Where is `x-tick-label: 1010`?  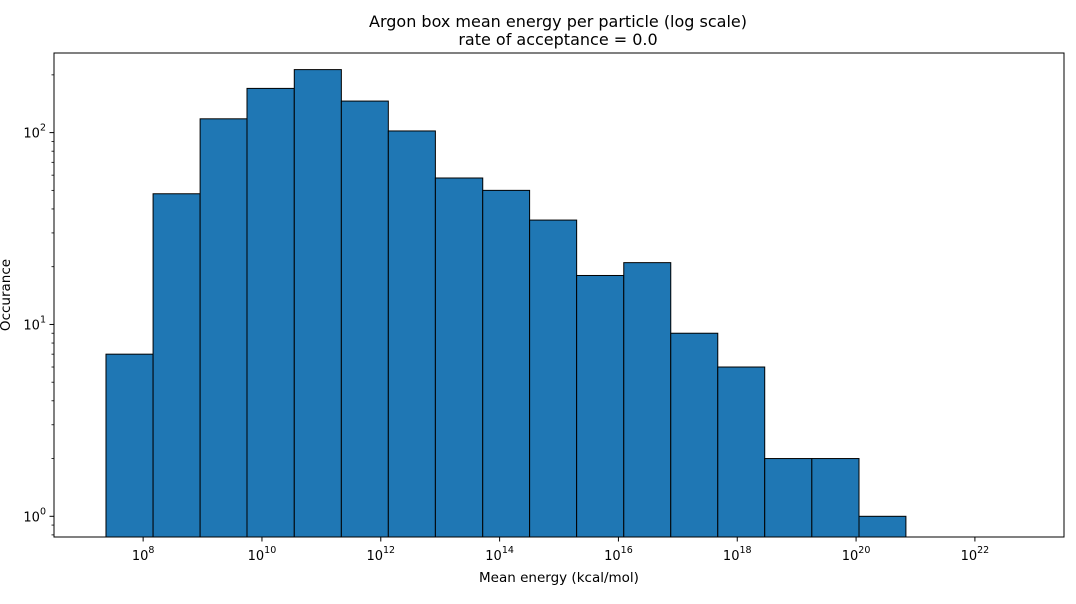 x-tick-label: 1010 is located at coordinates (262, 554).